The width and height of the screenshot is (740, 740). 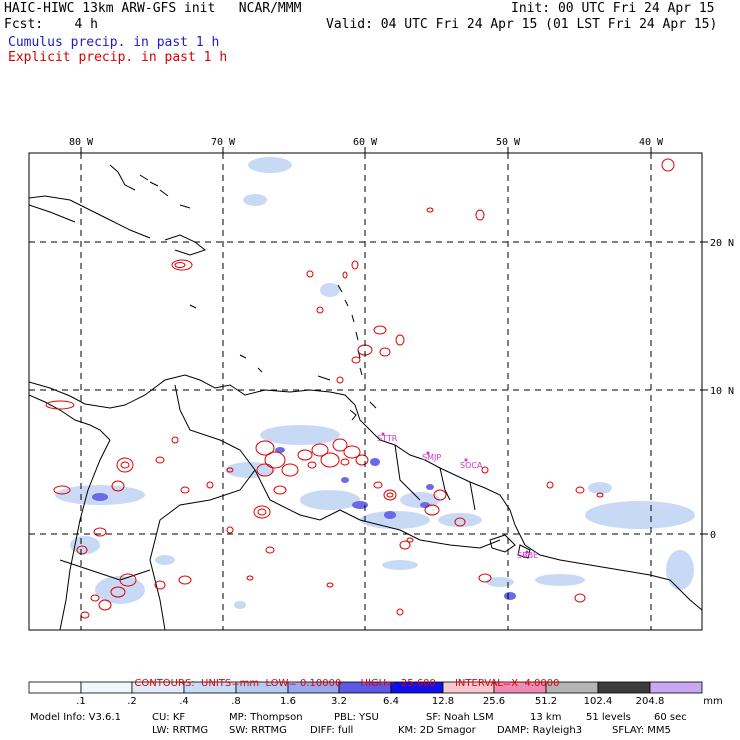 I want to click on station-label: SMJP, so click(x=431, y=457).